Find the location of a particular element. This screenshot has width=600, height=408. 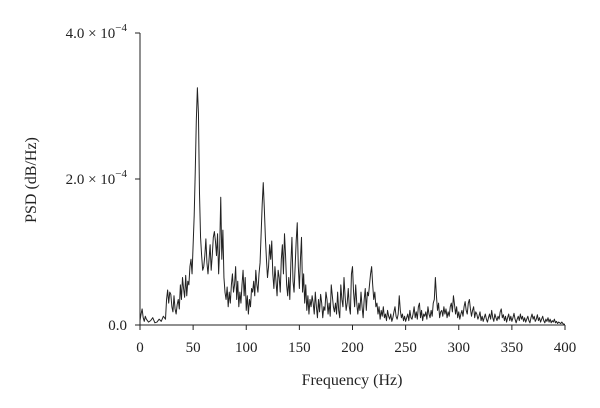

x-tick-label: 50 is located at coordinates (193, 348).